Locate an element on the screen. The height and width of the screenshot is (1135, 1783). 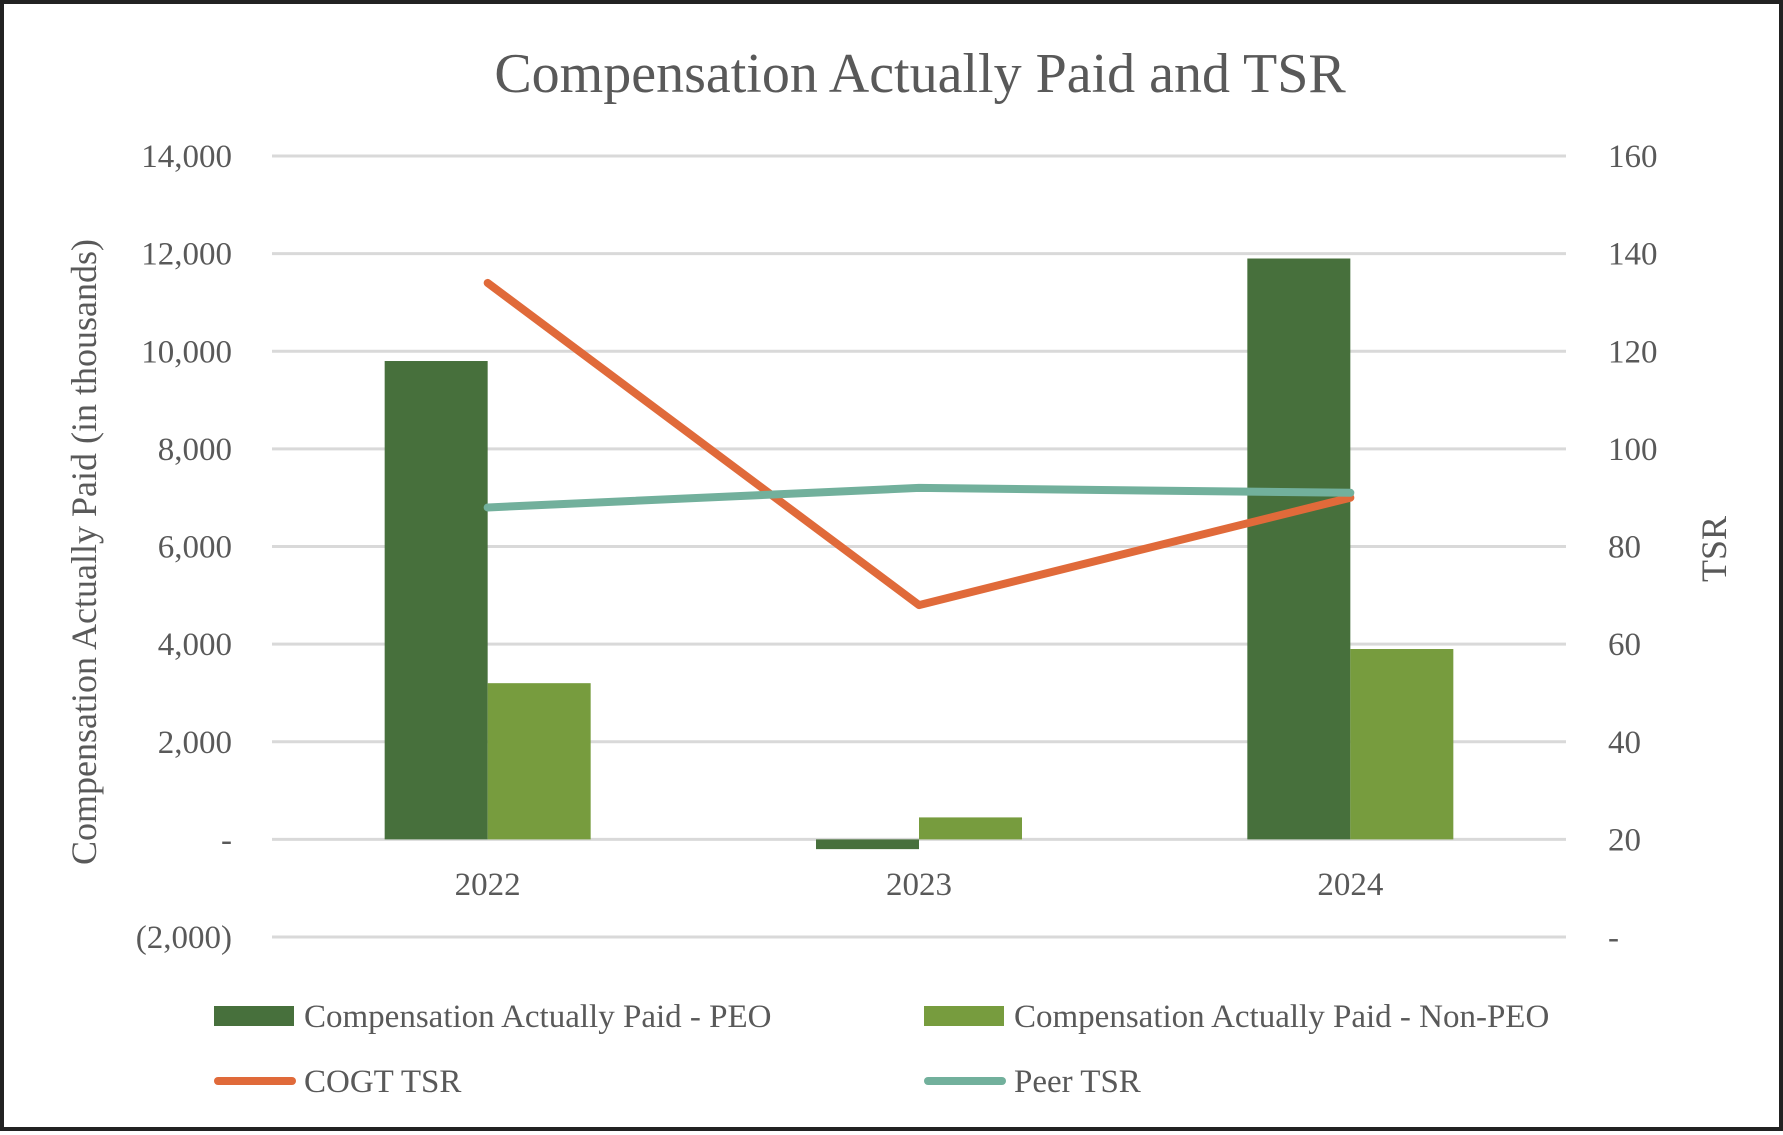
right-tick-label: 120 is located at coordinates (1633, 352).